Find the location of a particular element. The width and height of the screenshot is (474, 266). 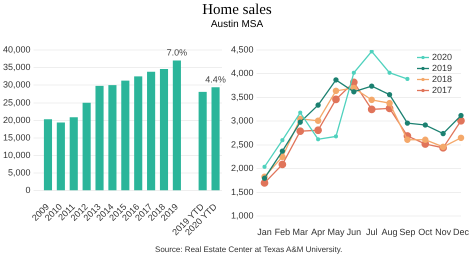

x-tick-label: Oct is located at coordinates (425, 232).